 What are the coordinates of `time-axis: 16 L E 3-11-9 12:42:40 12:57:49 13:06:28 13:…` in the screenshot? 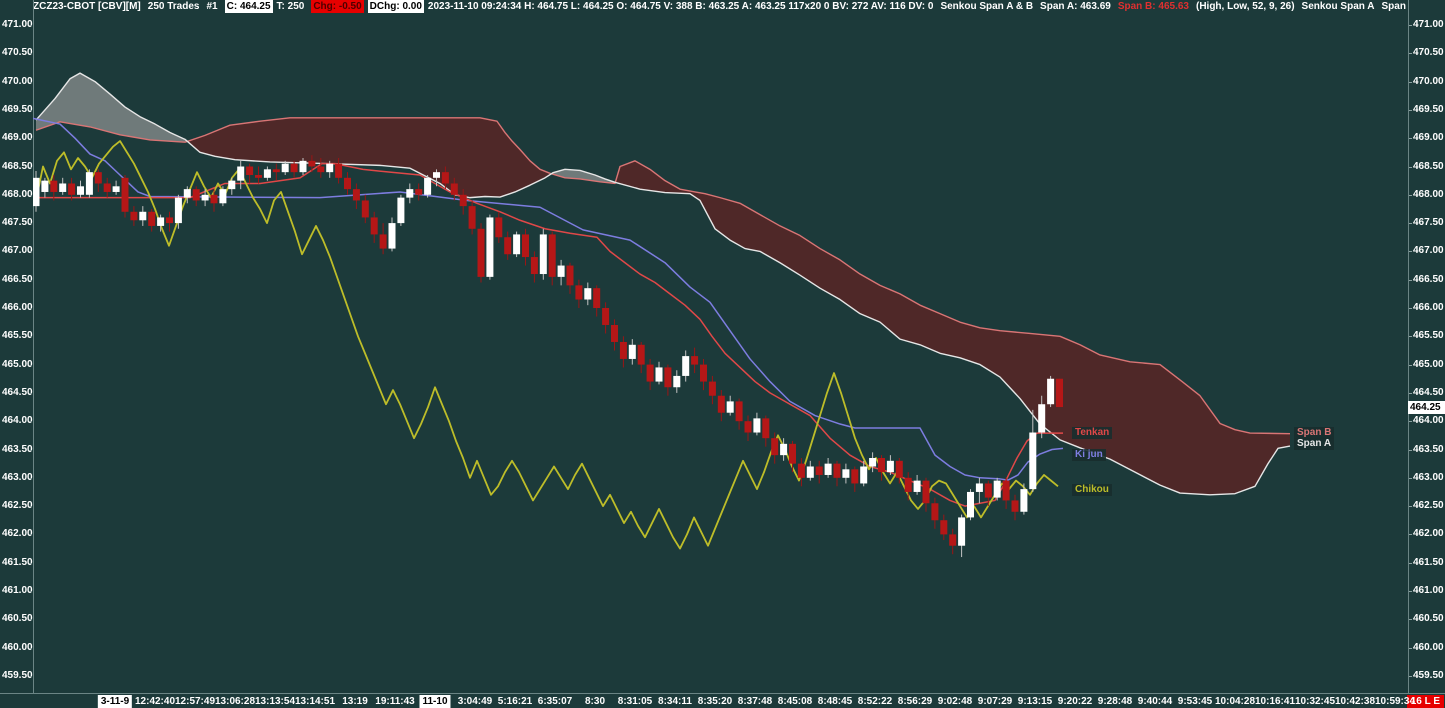 It's located at (722, 700).